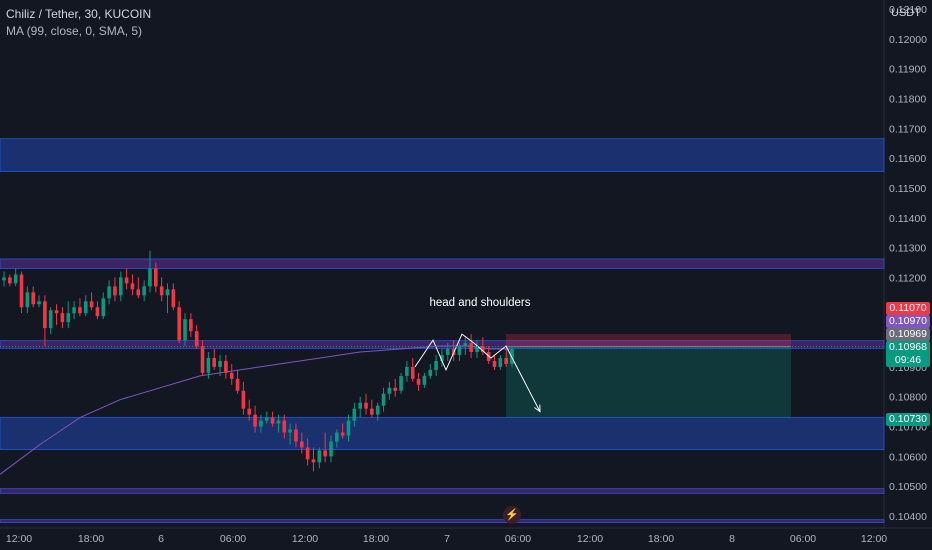 The height and width of the screenshot is (550, 932). I want to click on price-tick-label: 0.11700, so click(907, 129).